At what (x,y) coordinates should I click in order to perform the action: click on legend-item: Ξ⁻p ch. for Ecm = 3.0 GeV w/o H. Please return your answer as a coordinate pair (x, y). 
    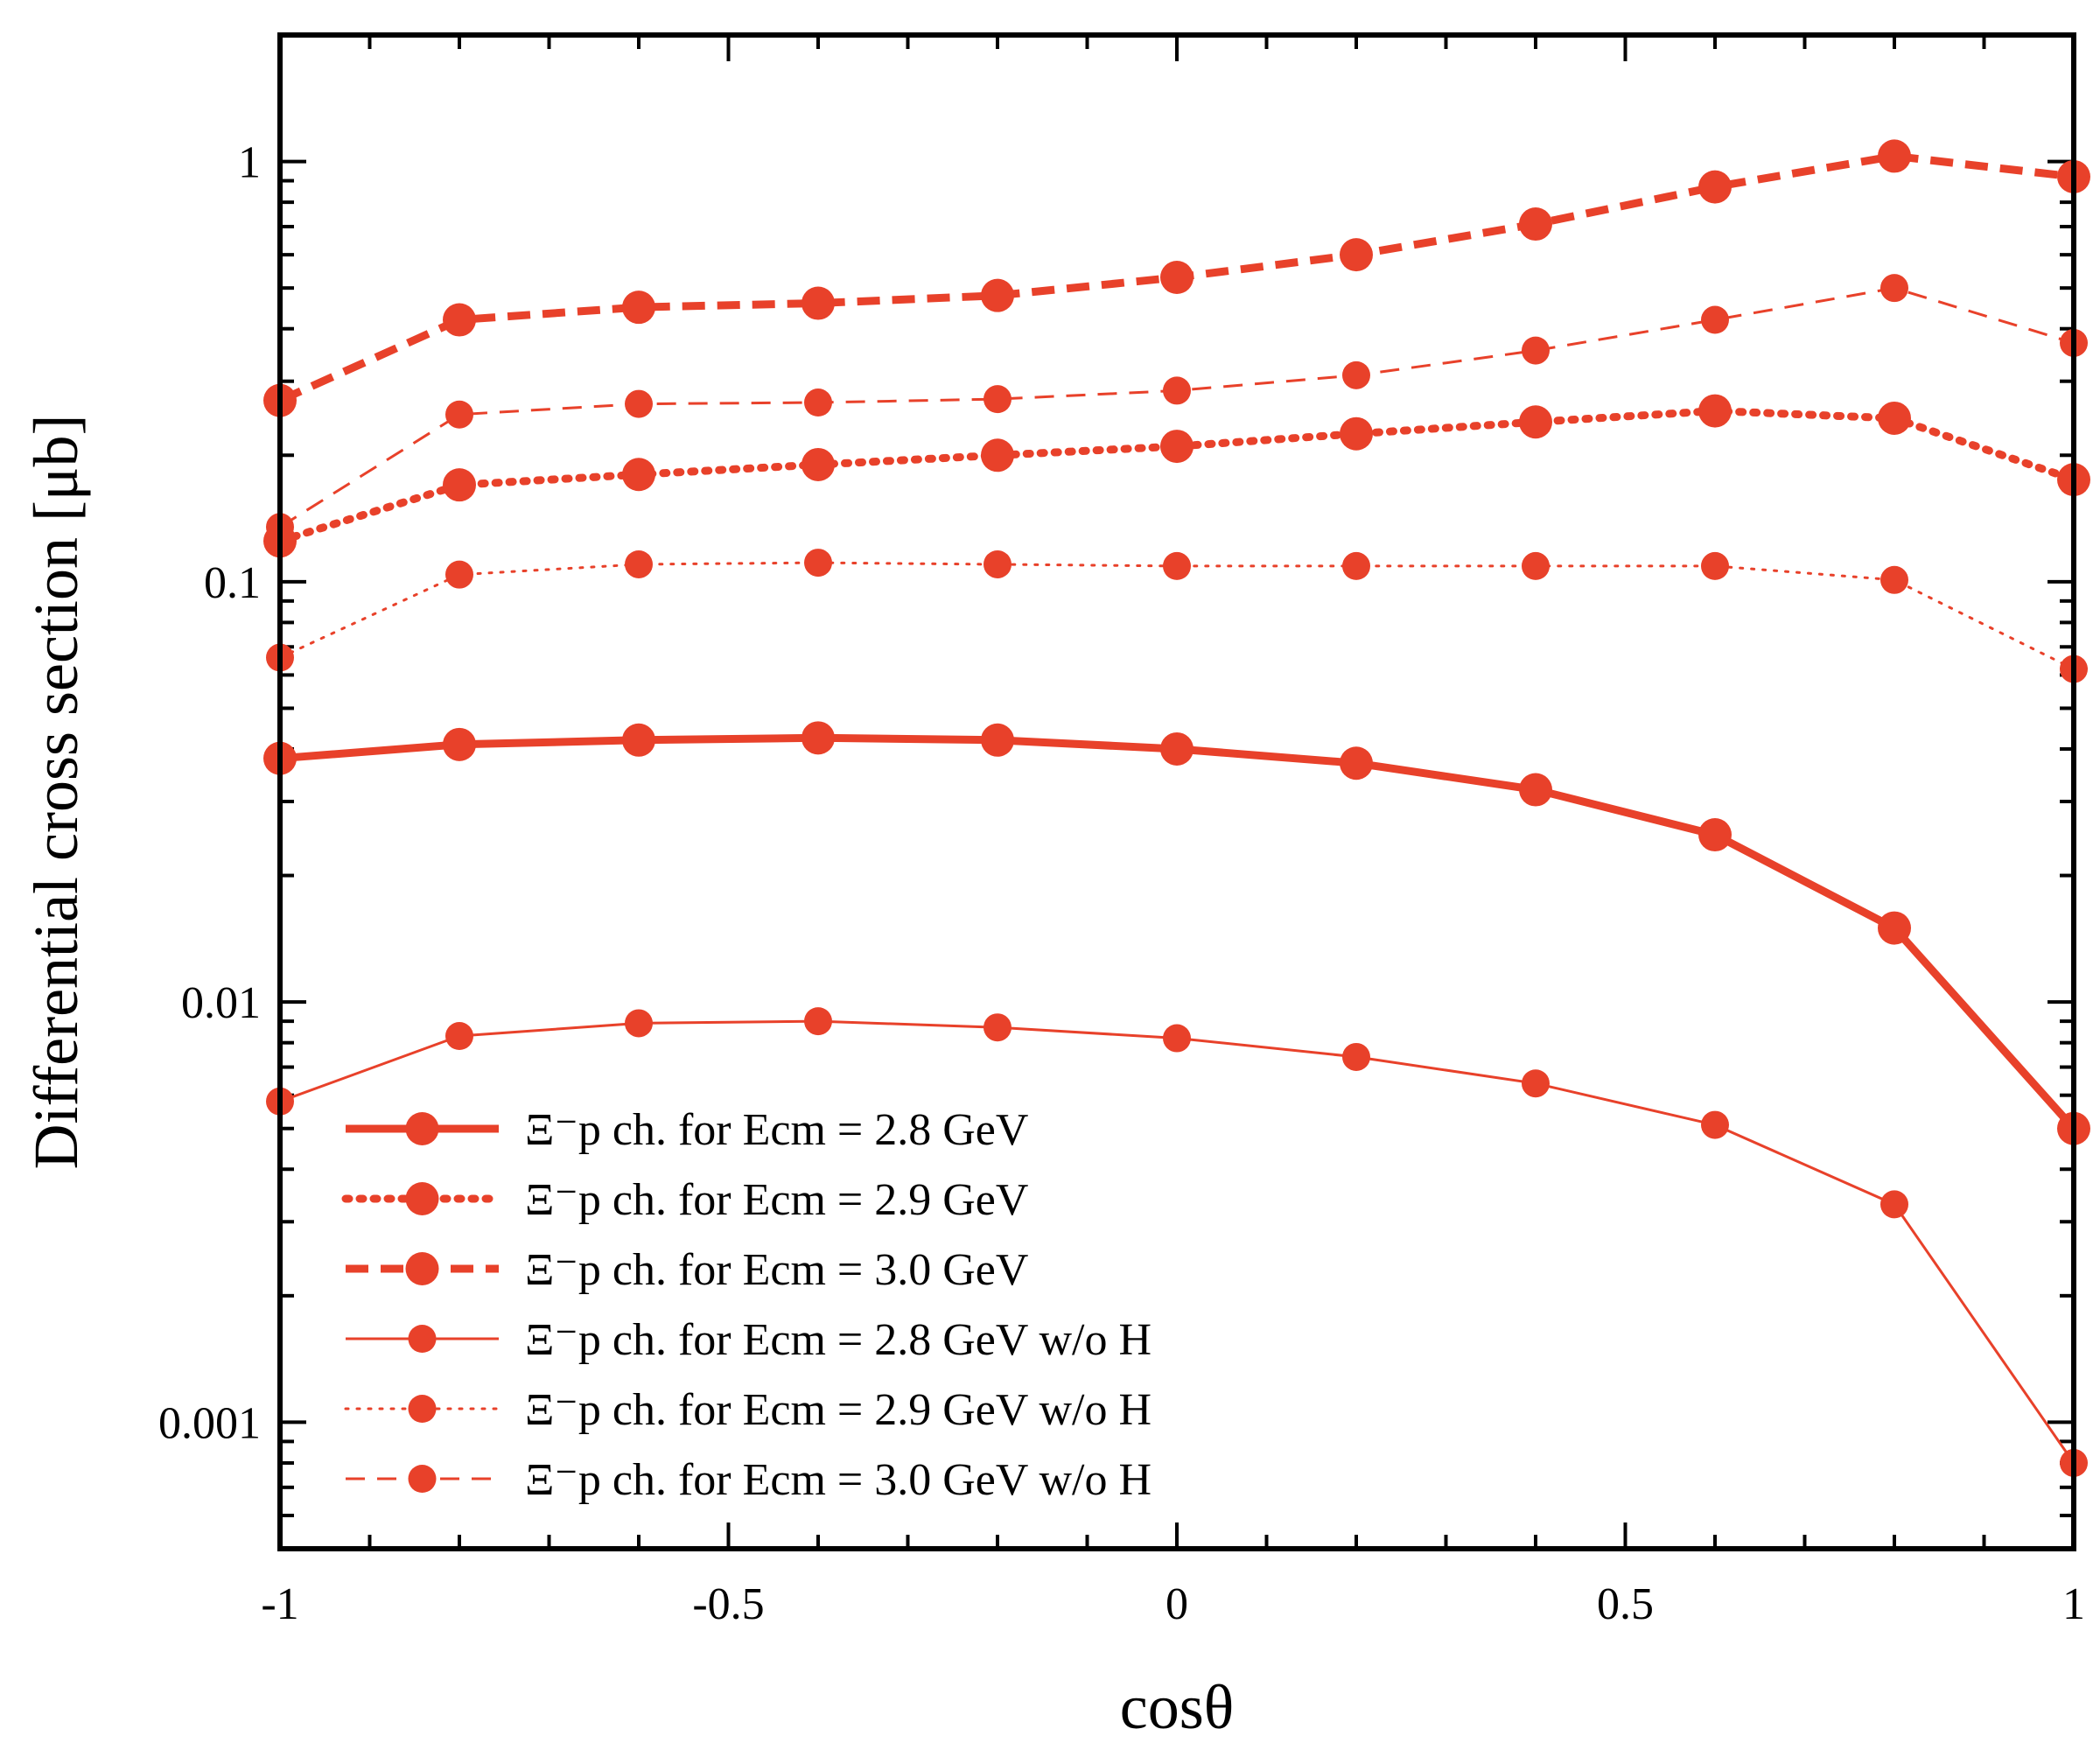
    Looking at the image, I should click on (749, 1480).